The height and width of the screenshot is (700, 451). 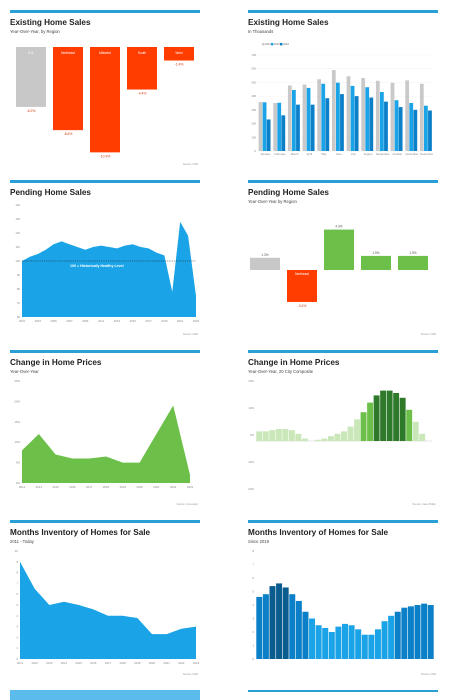 What do you see at coordinates (281, 44) in the screenshot?
I see `legend-swatch` at bounding box center [281, 44].